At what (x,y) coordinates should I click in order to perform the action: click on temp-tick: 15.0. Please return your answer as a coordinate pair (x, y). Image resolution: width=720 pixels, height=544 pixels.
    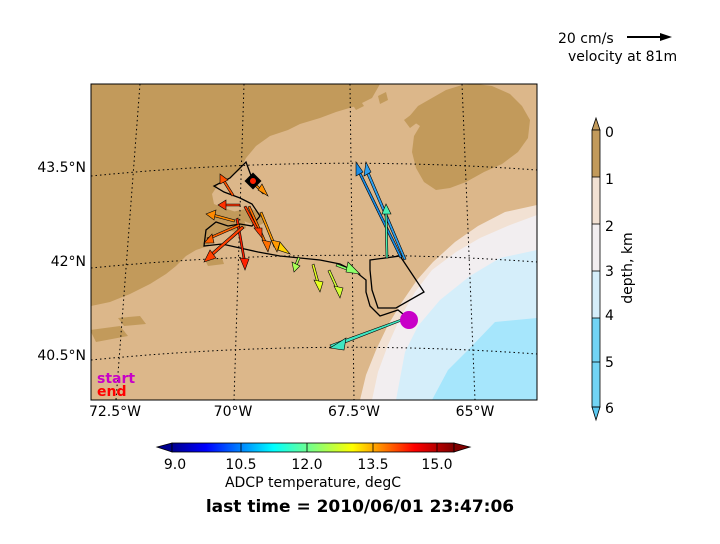
    Looking at the image, I should click on (436, 465).